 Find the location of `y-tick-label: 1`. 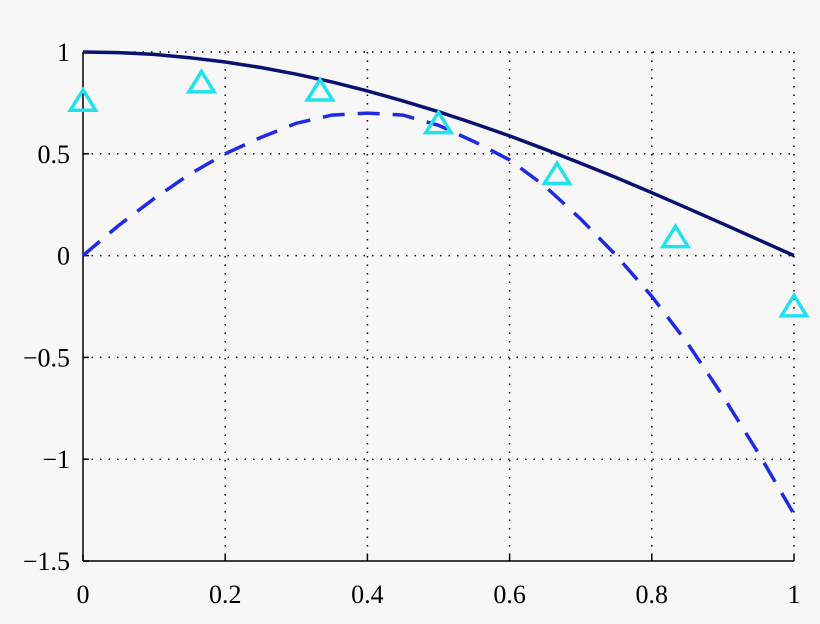

y-tick-label: 1 is located at coordinates (63, 52).